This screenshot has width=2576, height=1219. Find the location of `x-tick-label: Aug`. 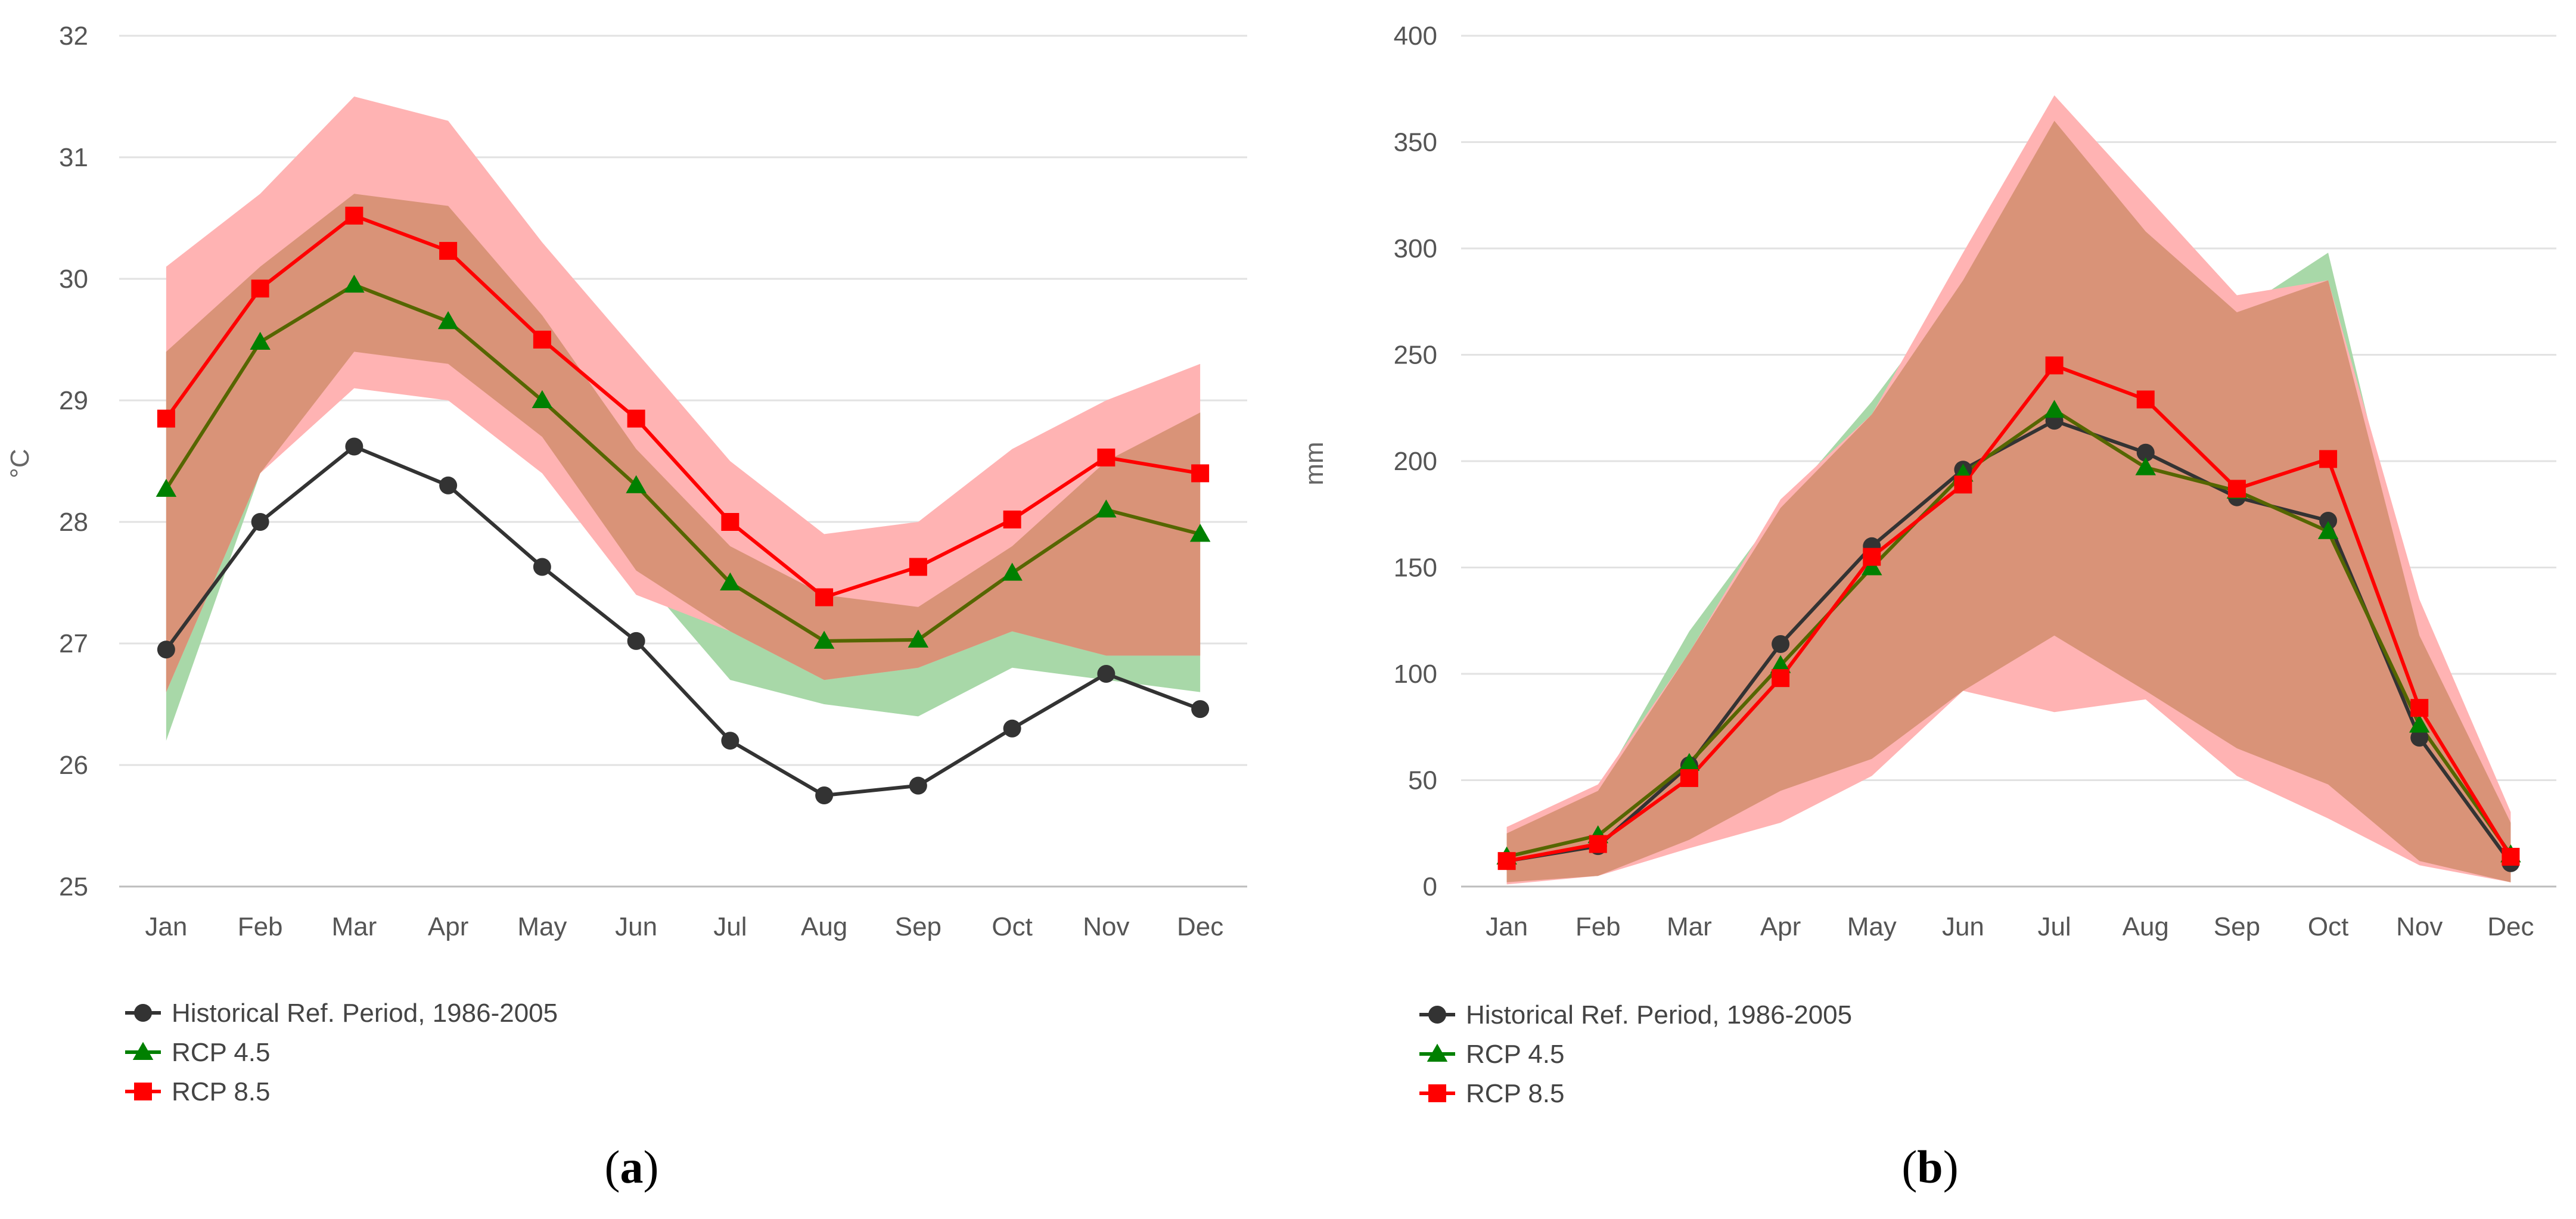

x-tick-label: Aug is located at coordinates (824, 926).